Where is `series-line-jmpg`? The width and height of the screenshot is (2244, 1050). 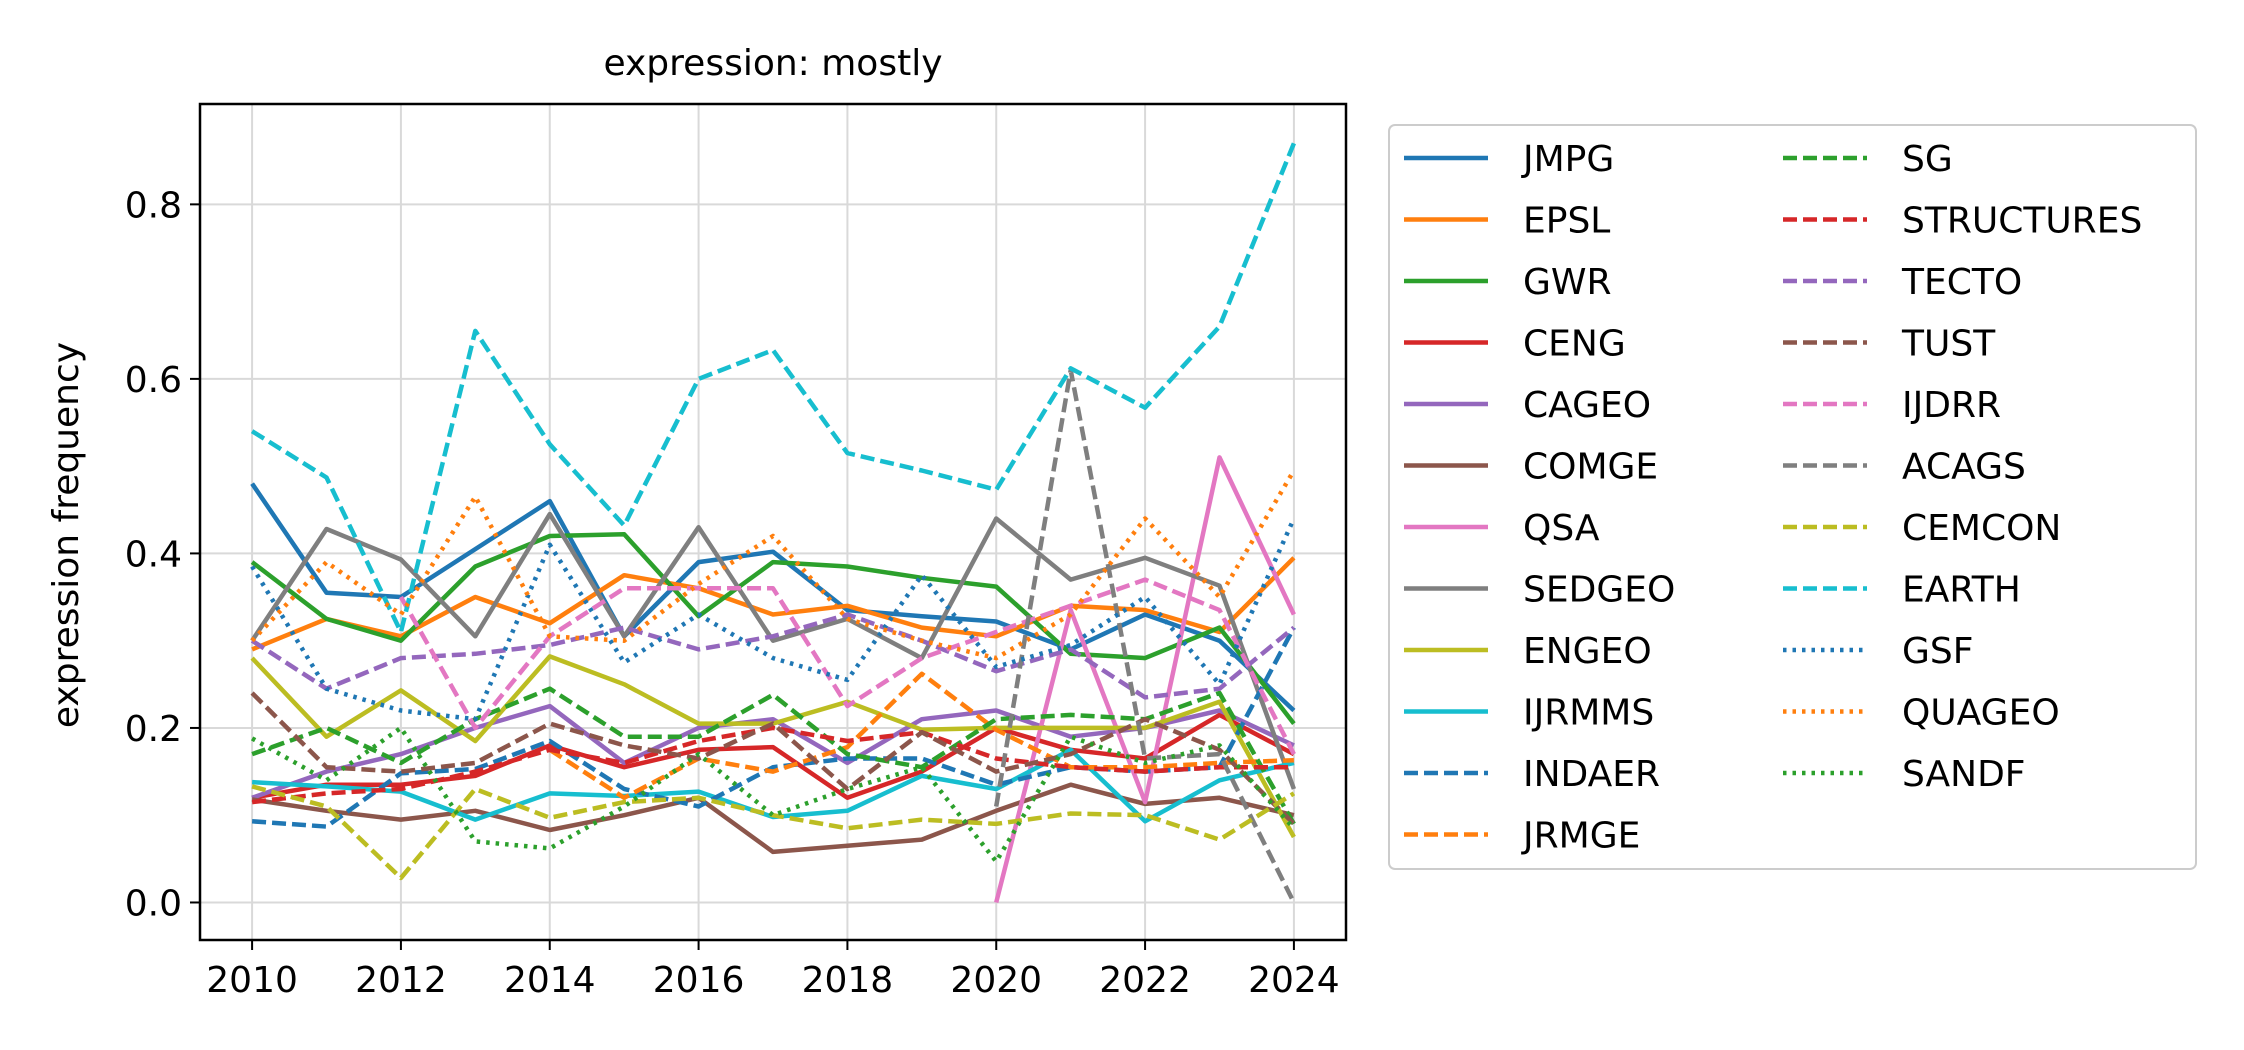 series-line-jmpg is located at coordinates (773, 597).